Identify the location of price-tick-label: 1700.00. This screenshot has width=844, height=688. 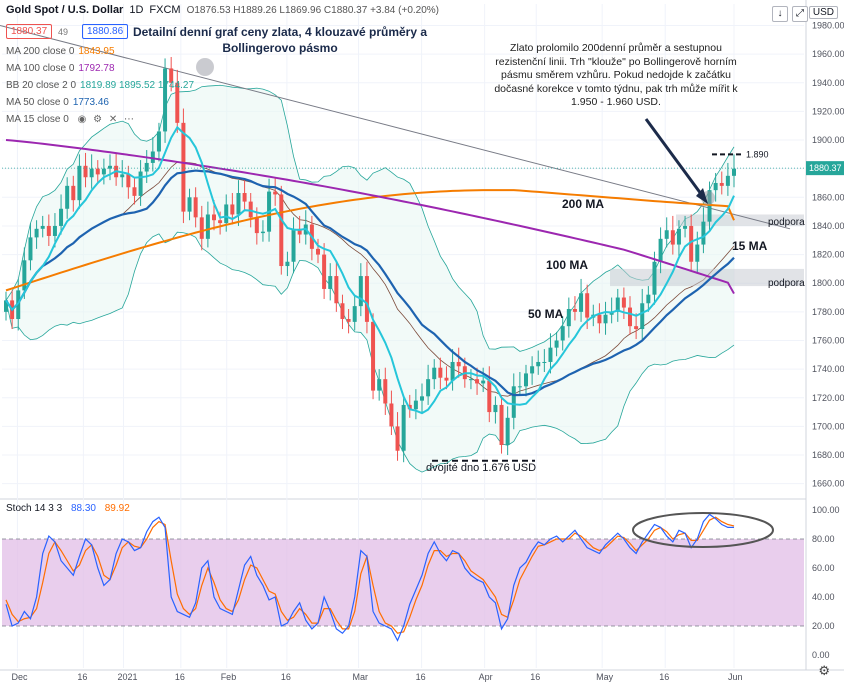
(828, 426).